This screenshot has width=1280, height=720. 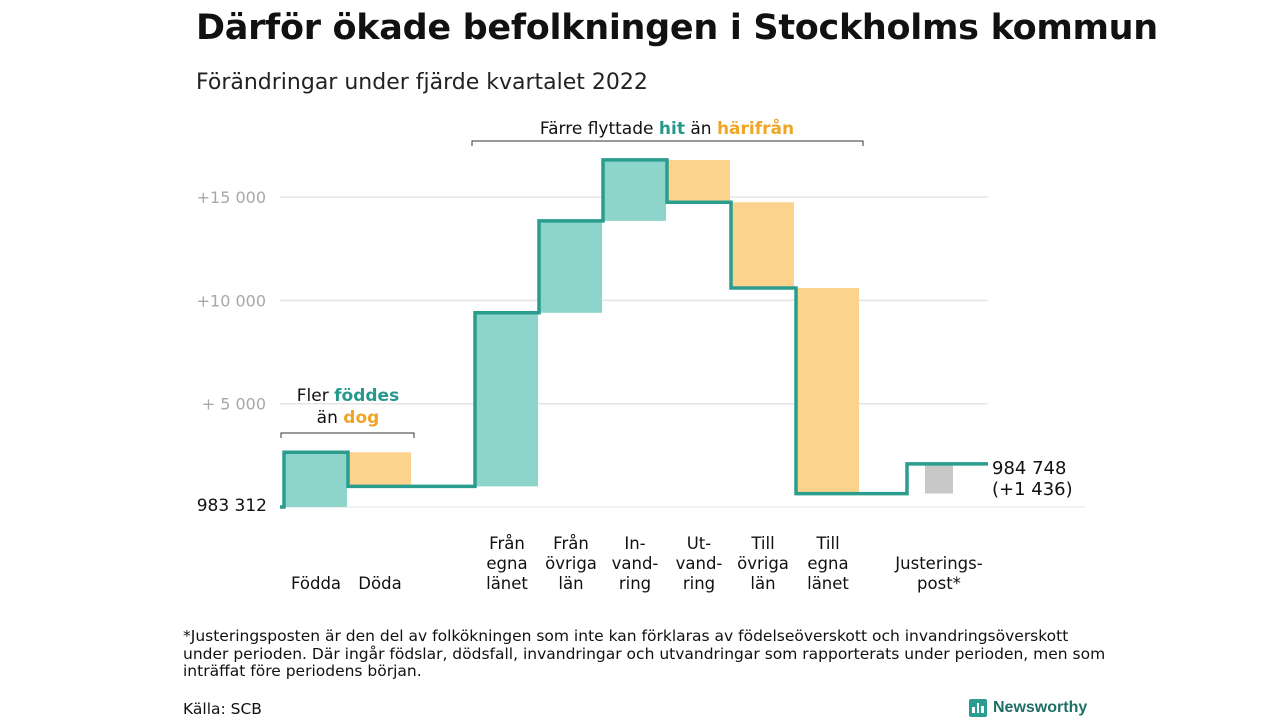 What do you see at coordinates (939, 583) in the screenshot?
I see `x-tick-label: post*` at bounding box center [939, 583].